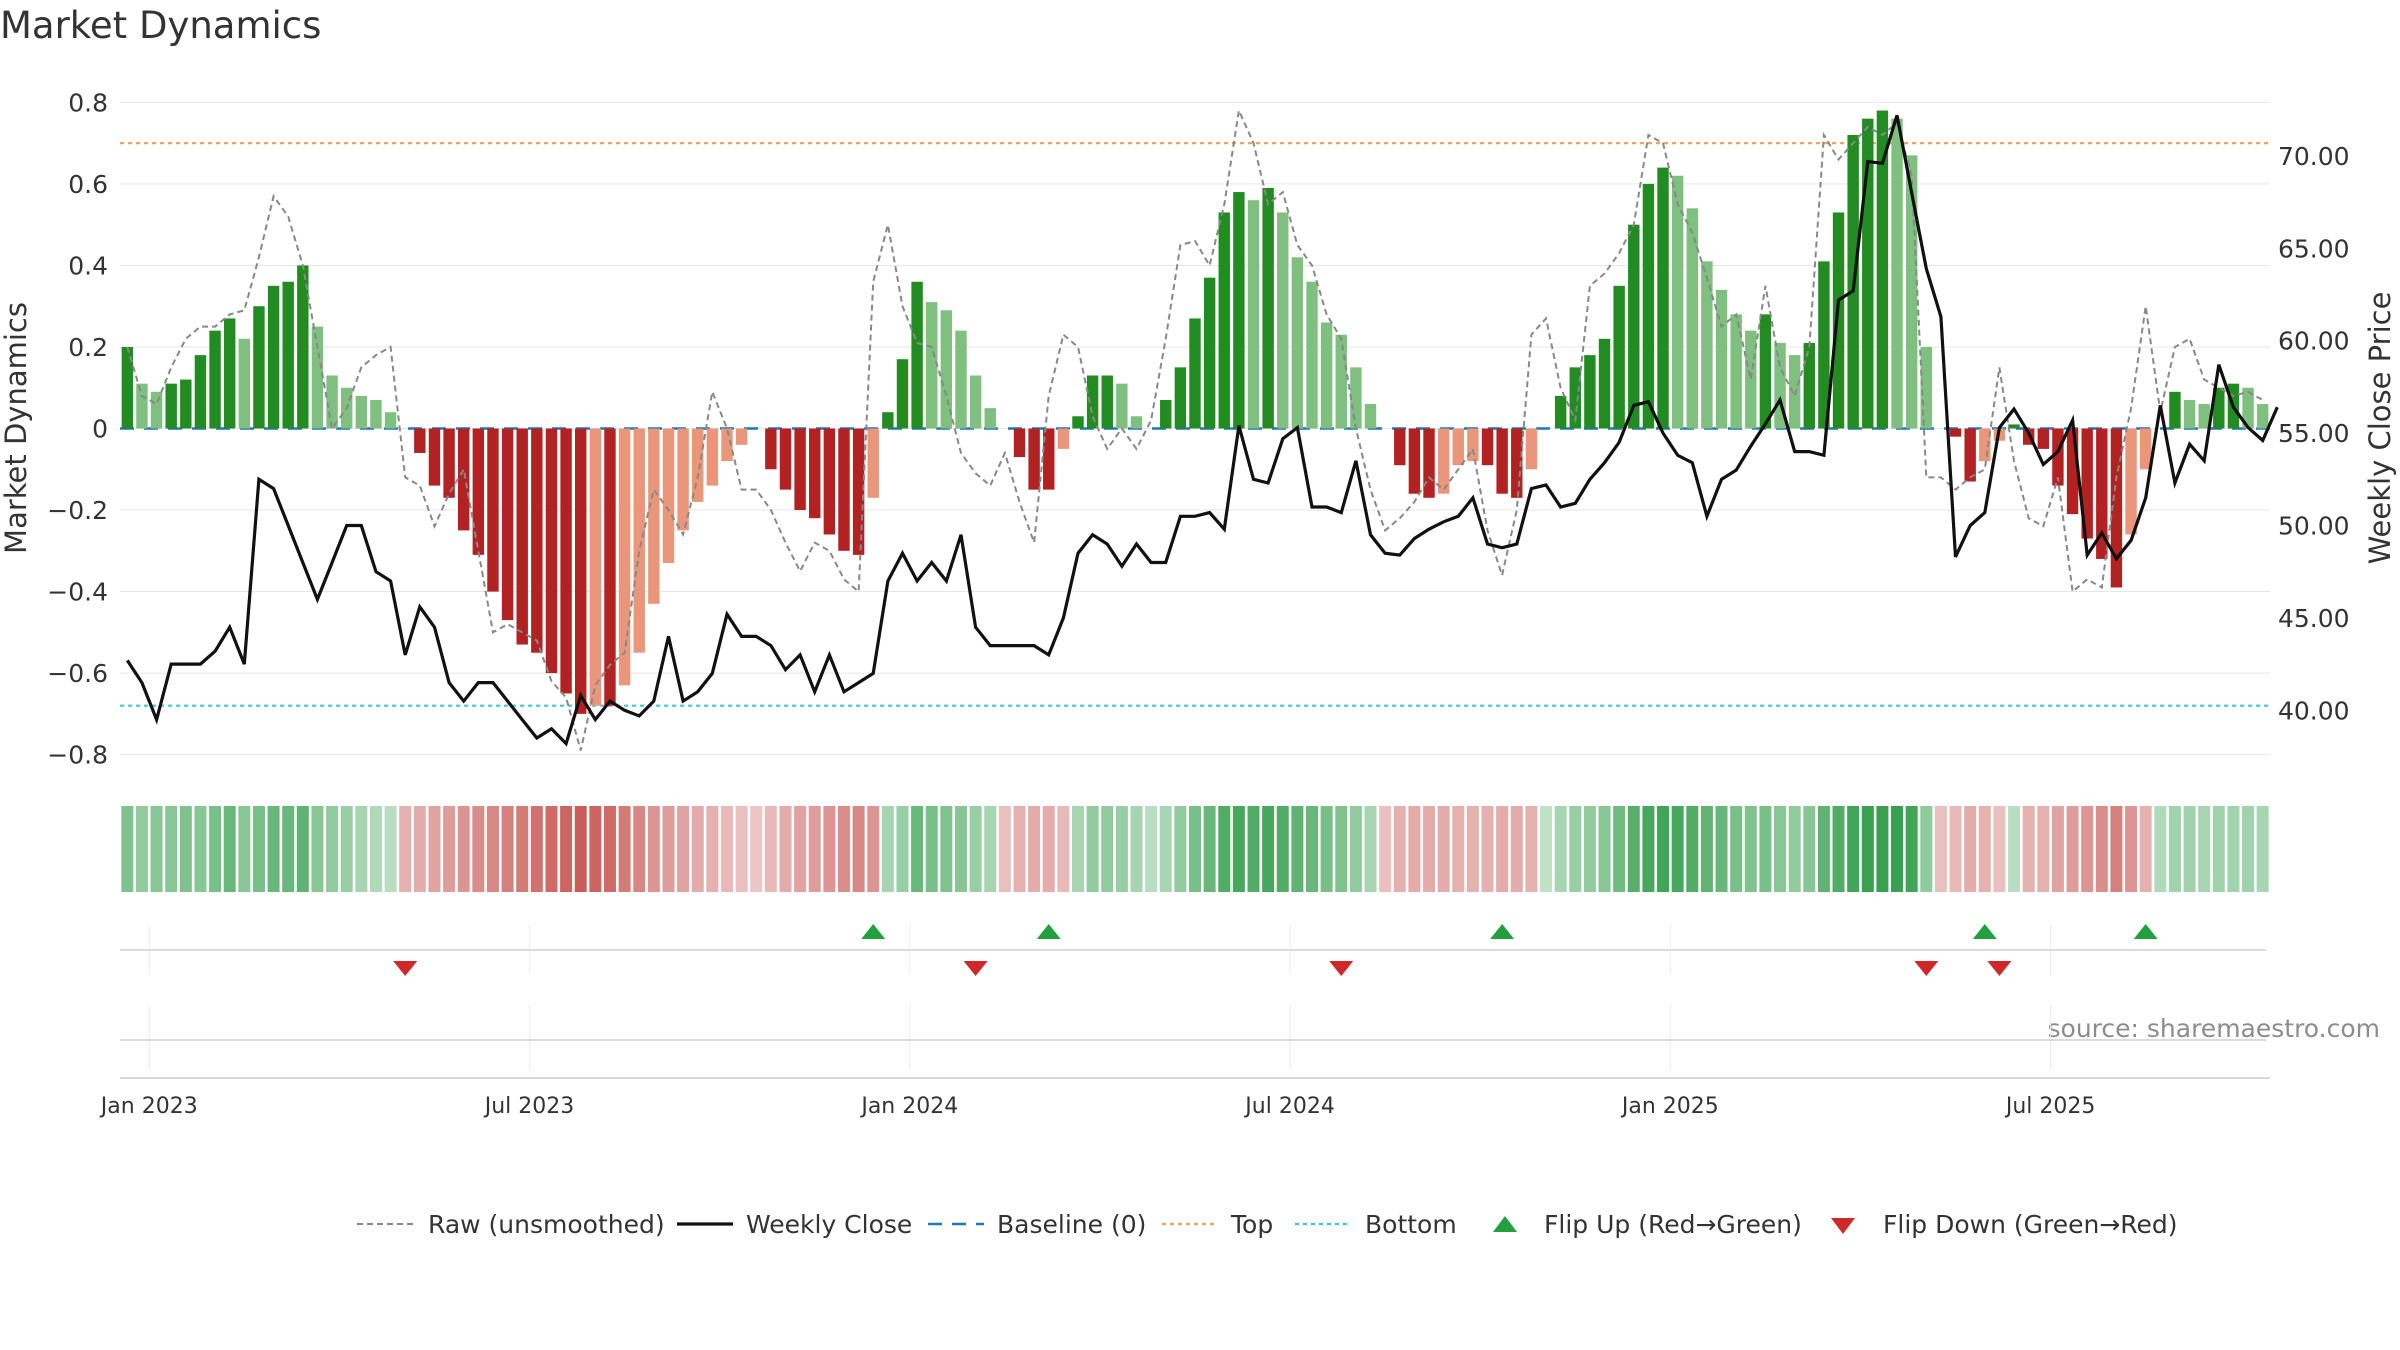 The height and width of the screenshot is (1350, 2400). I want to click on legend-label: Bottom, so click(1411, 1224).